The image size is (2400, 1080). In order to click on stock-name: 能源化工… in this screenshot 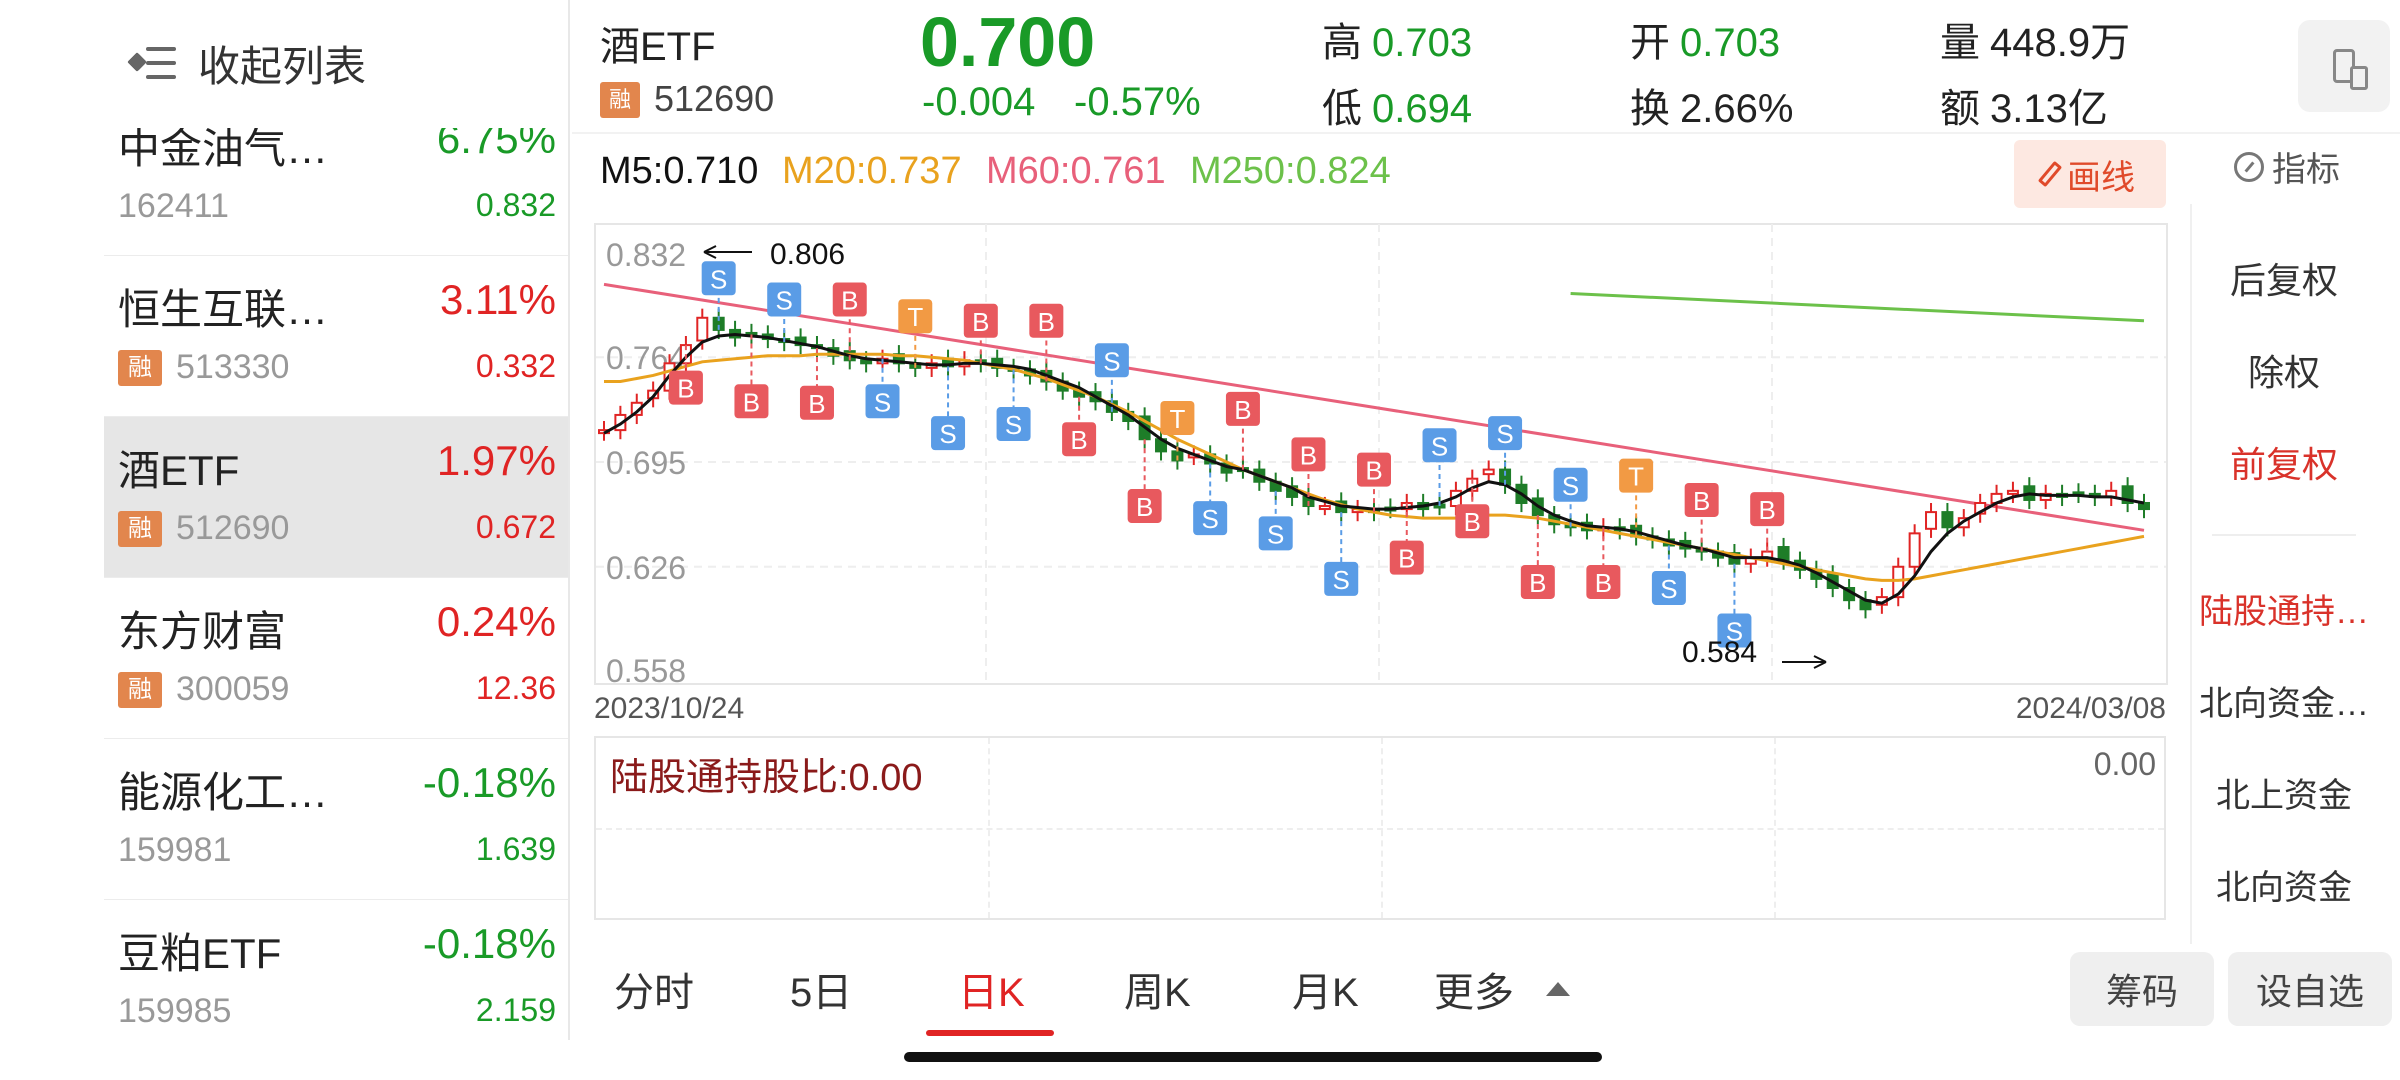, I will do `click(223, 792)`.